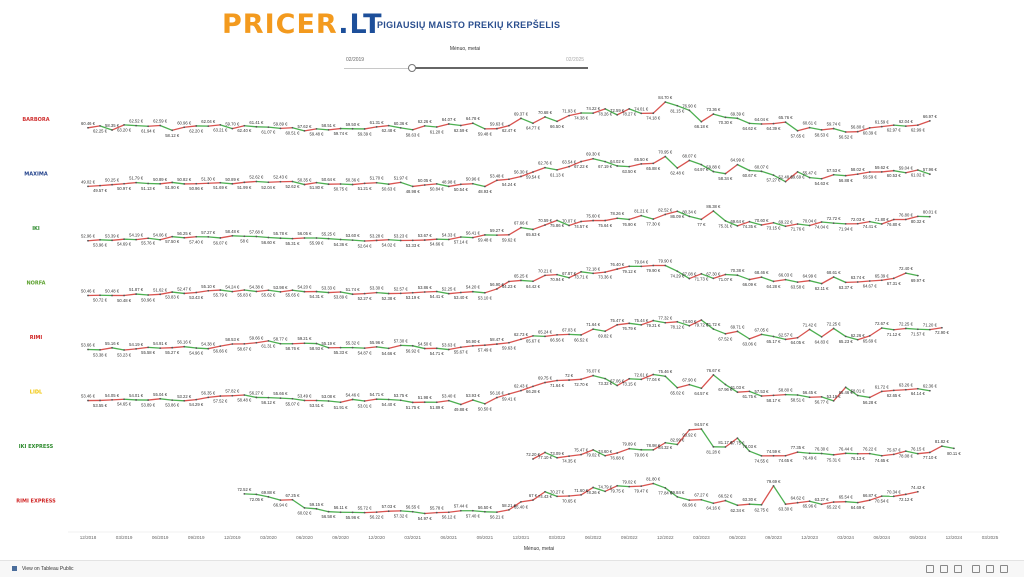 The height and width of the screenshot is (577, 1024). I want to click on data-label: 79.12 €, so click(629, 271).